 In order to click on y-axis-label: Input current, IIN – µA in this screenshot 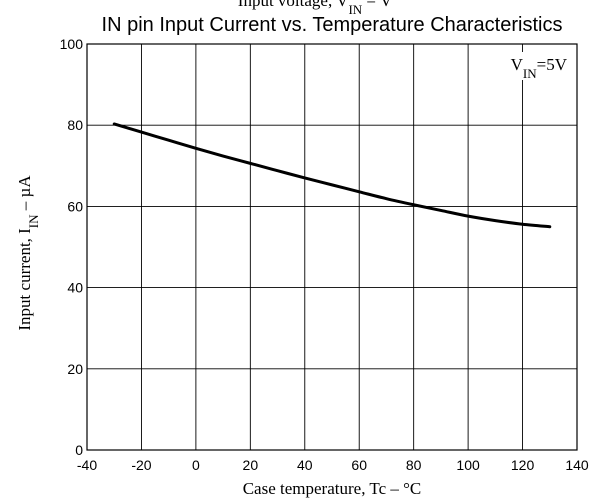, I will do `click(28, 253)`.